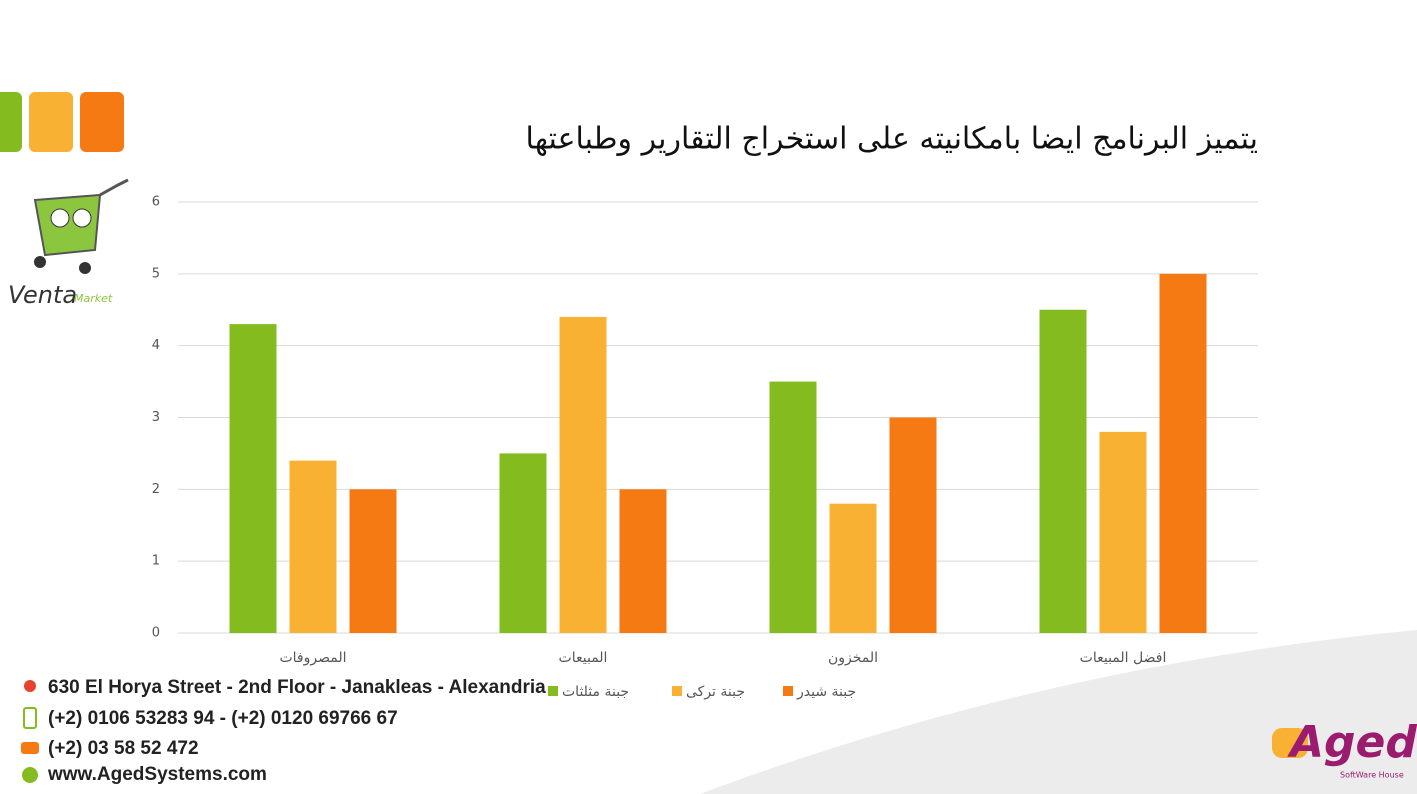 This screenshot has width=1417, height=794. I want to click on legend-label: جبنة شيدر, so click(826, 692).